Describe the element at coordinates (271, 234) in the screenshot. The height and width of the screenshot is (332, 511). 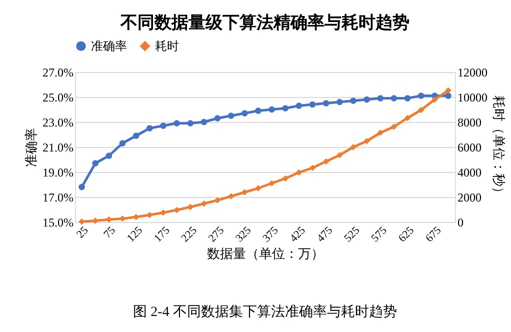
I see `x-tick-label: 375` at that location.